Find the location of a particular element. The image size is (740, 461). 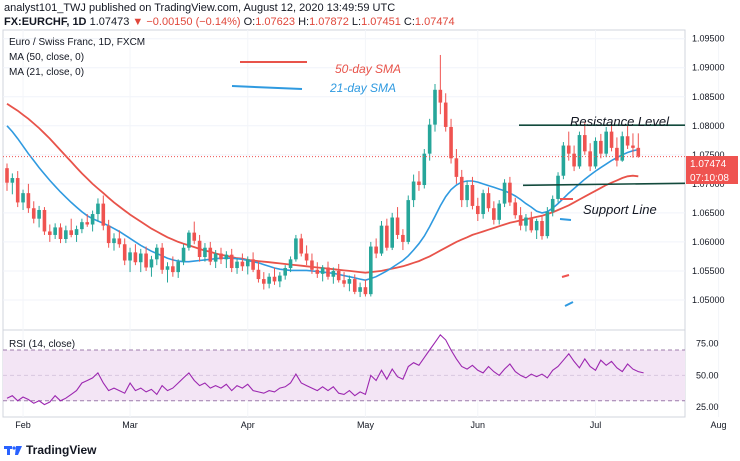

high-label: H: is located at coordinates (304, 22).